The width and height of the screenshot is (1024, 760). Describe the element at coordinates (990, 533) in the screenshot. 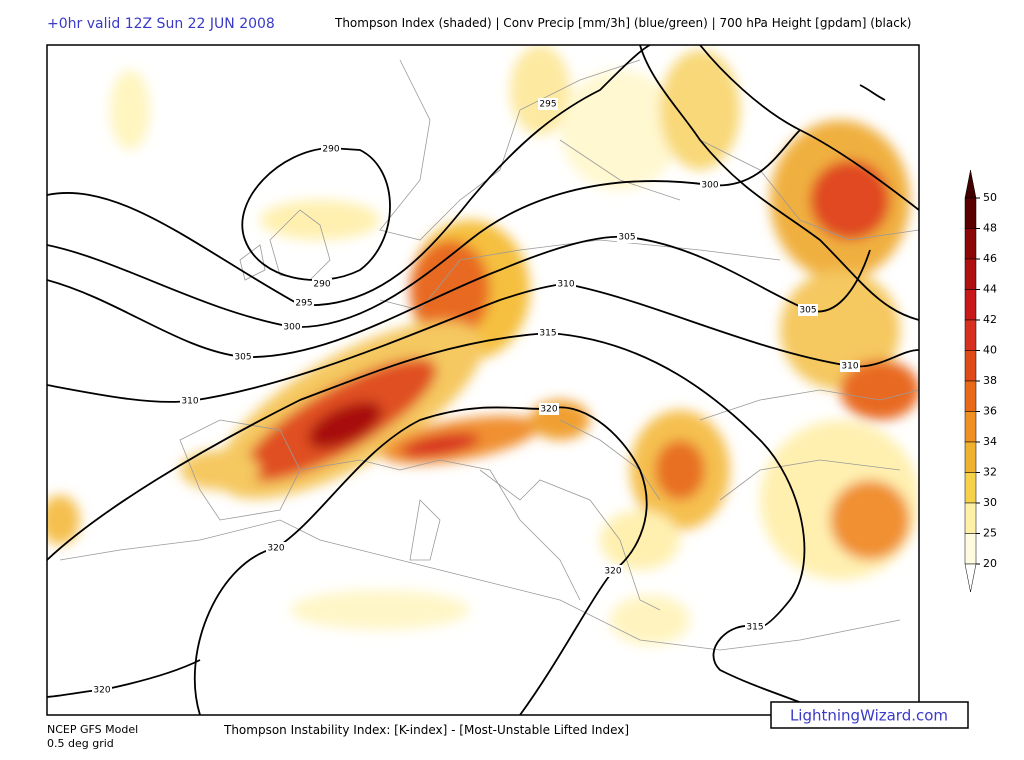

I see `colorbar-label: 25` at that location.